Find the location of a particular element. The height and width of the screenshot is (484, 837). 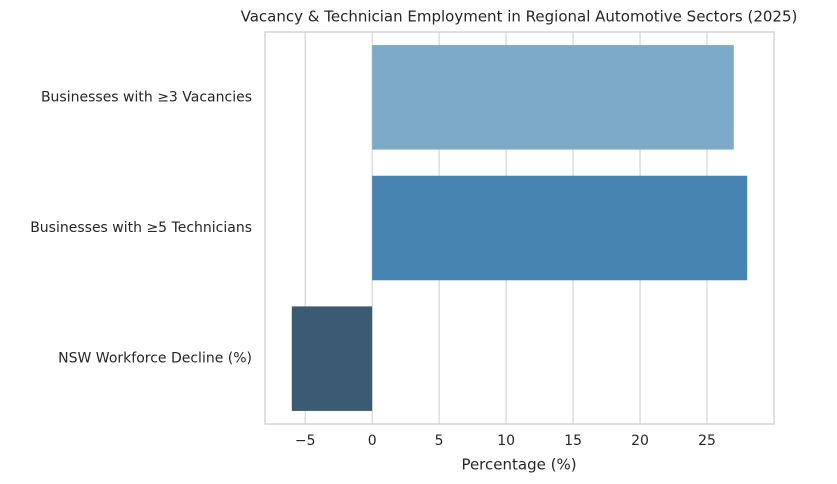

x-tick-label: 5 is located at coordinates (439, 441).